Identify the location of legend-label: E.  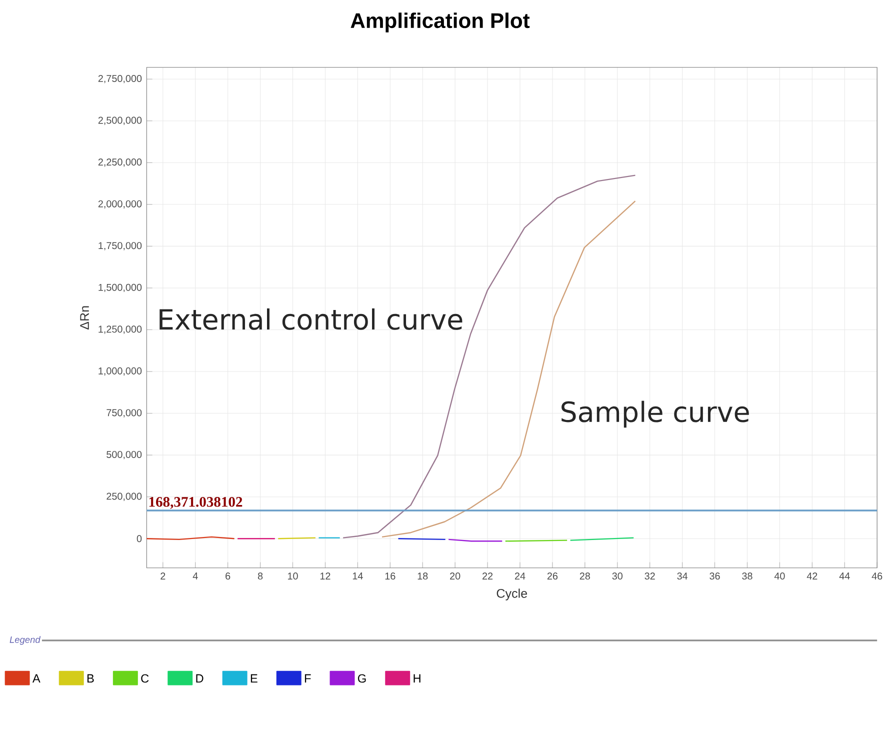
(254, 678).